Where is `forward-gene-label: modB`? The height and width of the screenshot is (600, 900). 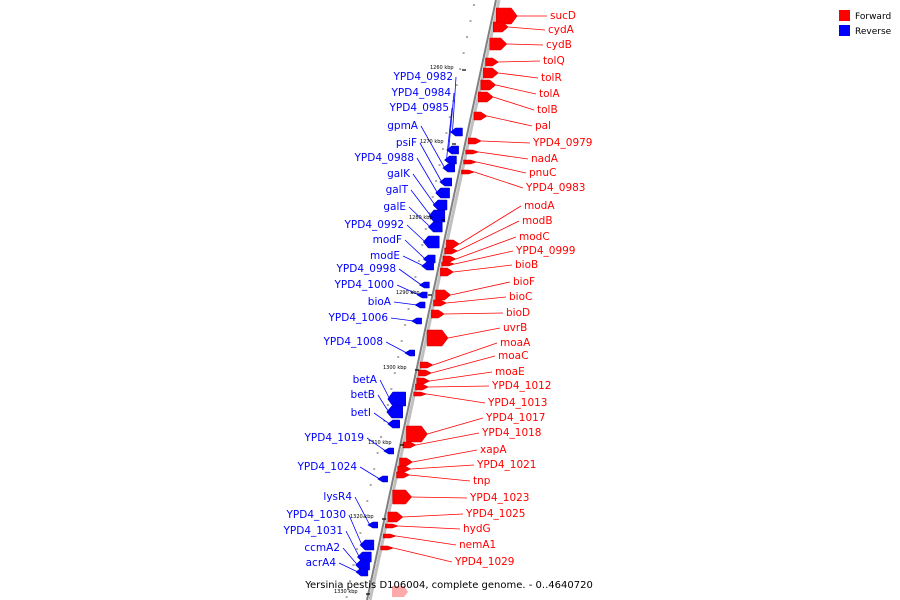
forward-gene-label: modB is located at coordinates (537, 221).